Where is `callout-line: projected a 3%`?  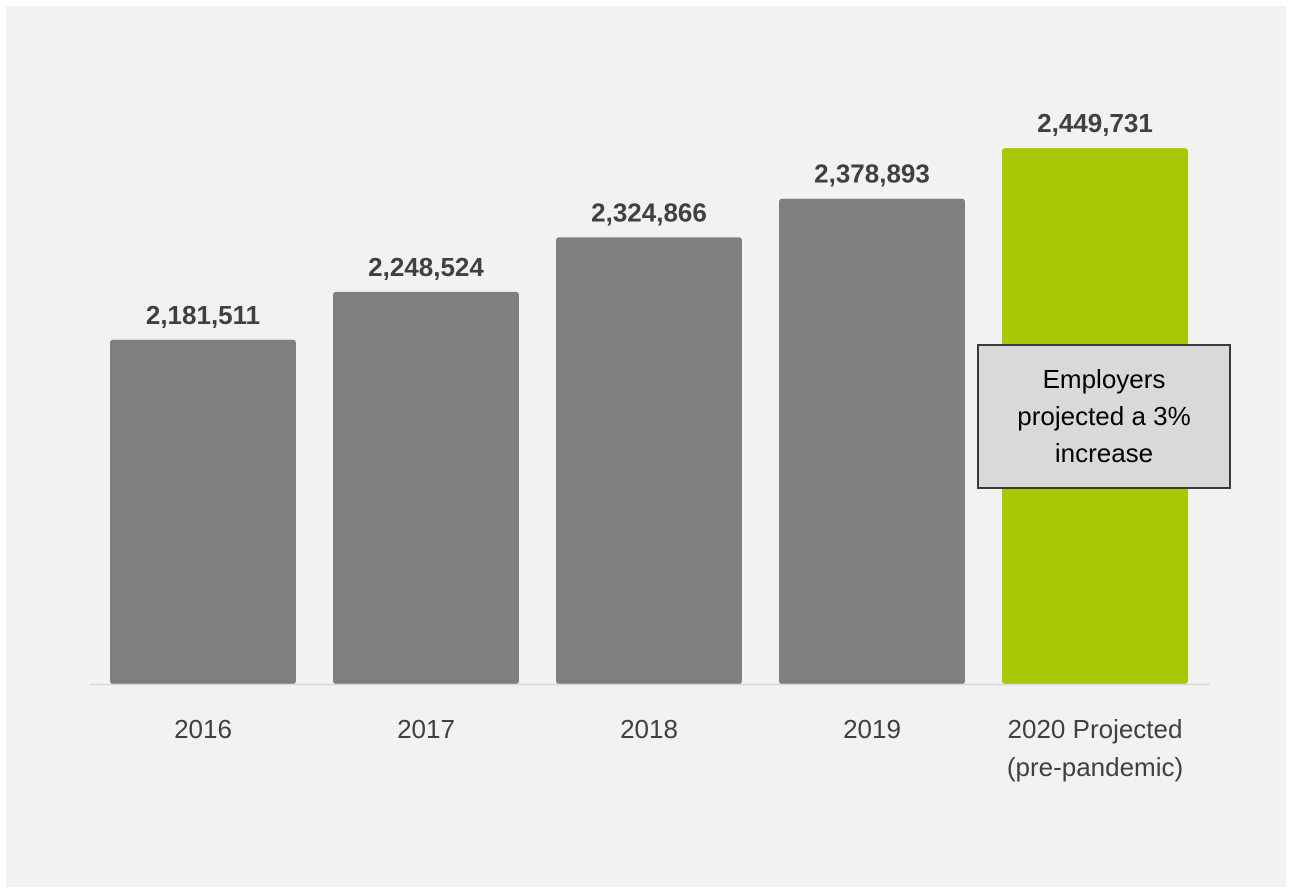
callout-line: projected a 3% is located at coordinates (1104, 416).